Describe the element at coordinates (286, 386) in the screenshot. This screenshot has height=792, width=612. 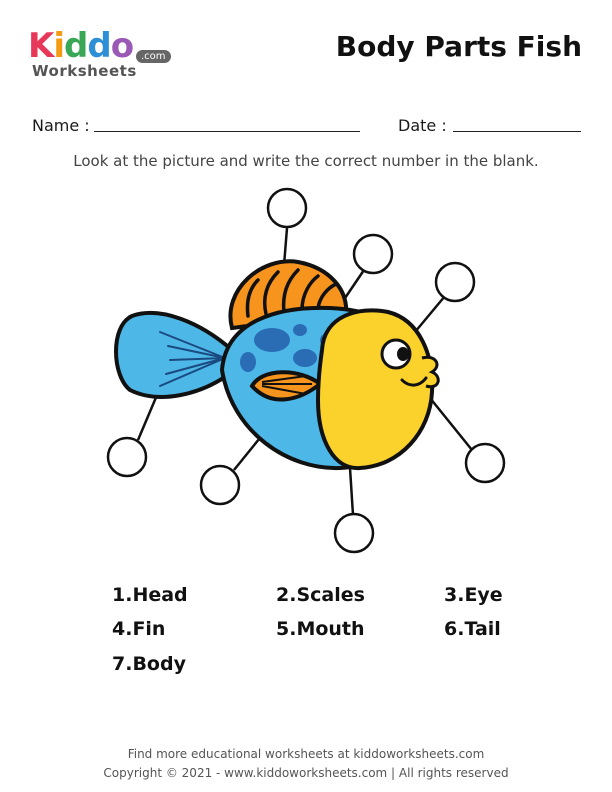
I see `pectoral-fin` at that location.